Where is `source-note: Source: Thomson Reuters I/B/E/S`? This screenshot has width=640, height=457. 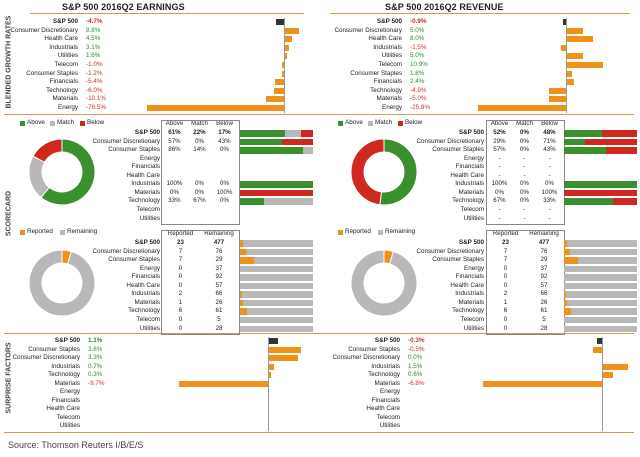 source-note: Source: Thomson Reuters I/B/E/S is located at coordinates (76, 445).